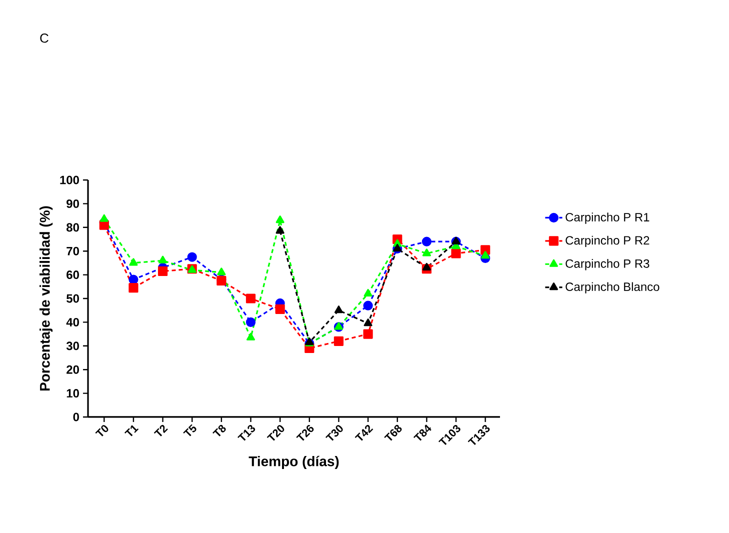 This screenshot has height=533, width=729. Describe the element at coordinates (393, 432) in the screenshot. I see `x-tick-label: T68` at that location.